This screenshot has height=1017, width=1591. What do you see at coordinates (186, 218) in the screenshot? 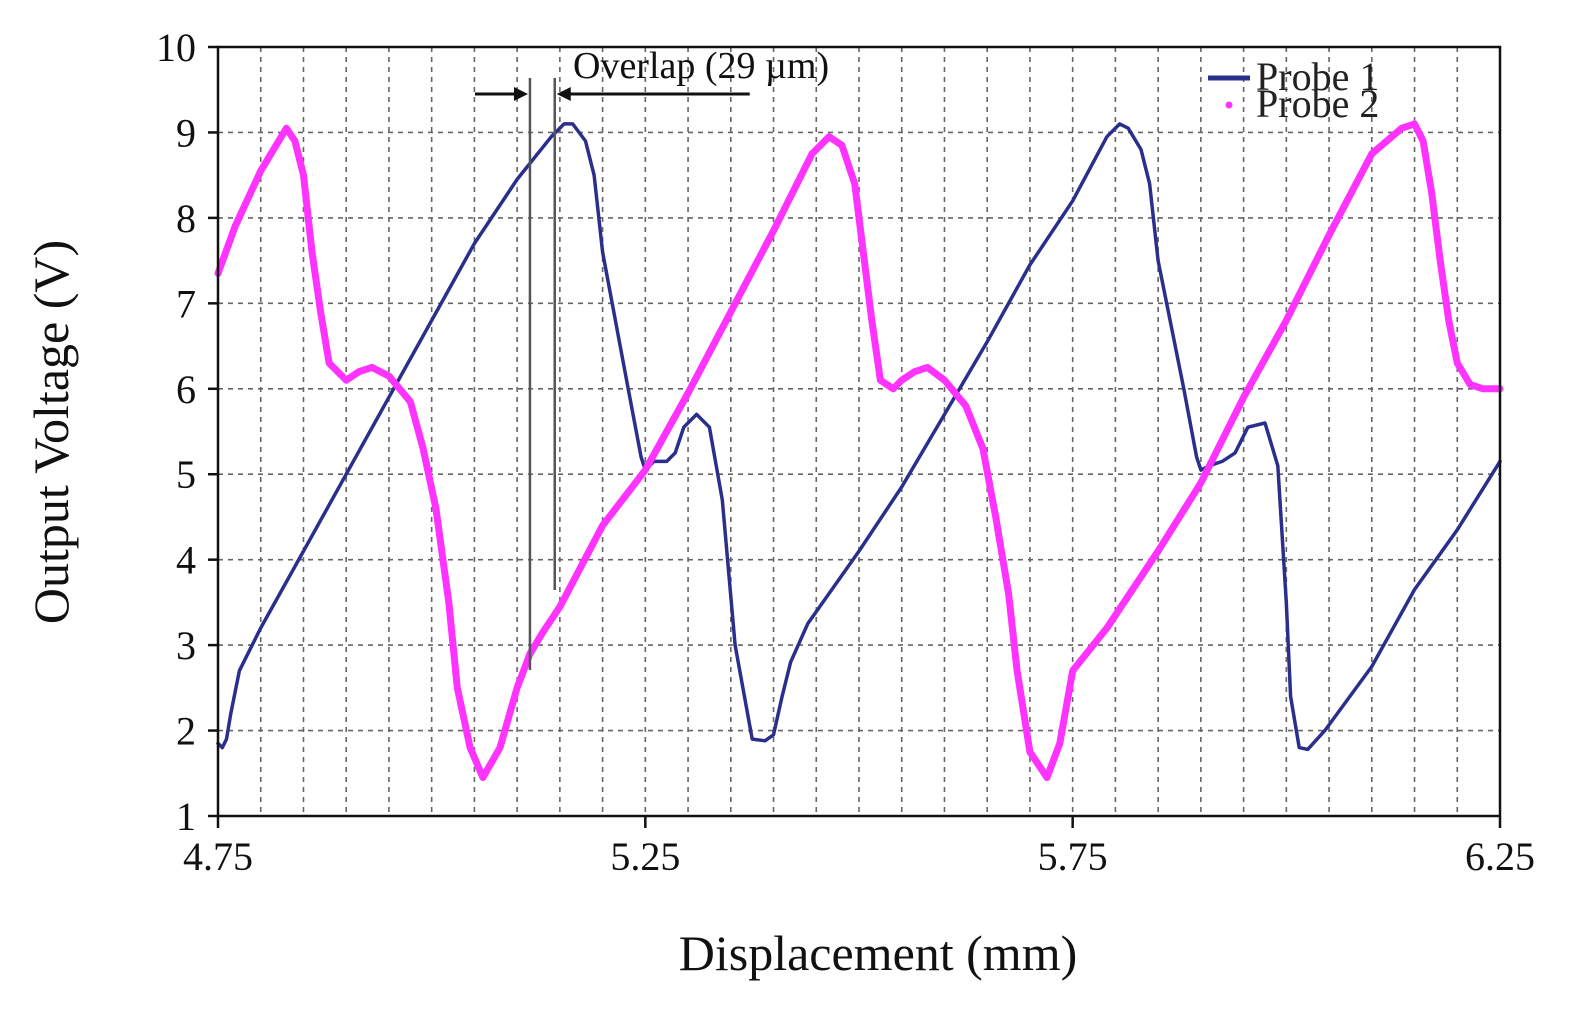
I see `y-tick-label: 8` at bounding box center [186, 218].